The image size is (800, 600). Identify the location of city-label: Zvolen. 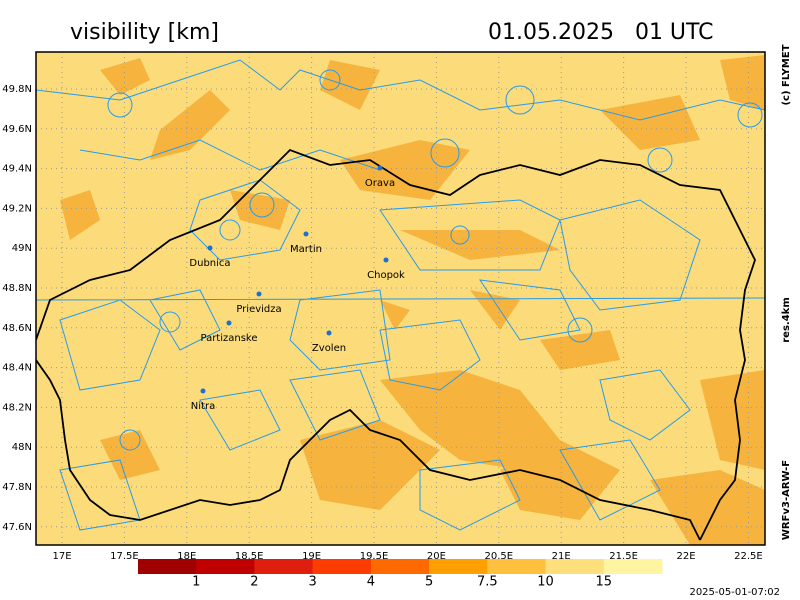
(329, 348).